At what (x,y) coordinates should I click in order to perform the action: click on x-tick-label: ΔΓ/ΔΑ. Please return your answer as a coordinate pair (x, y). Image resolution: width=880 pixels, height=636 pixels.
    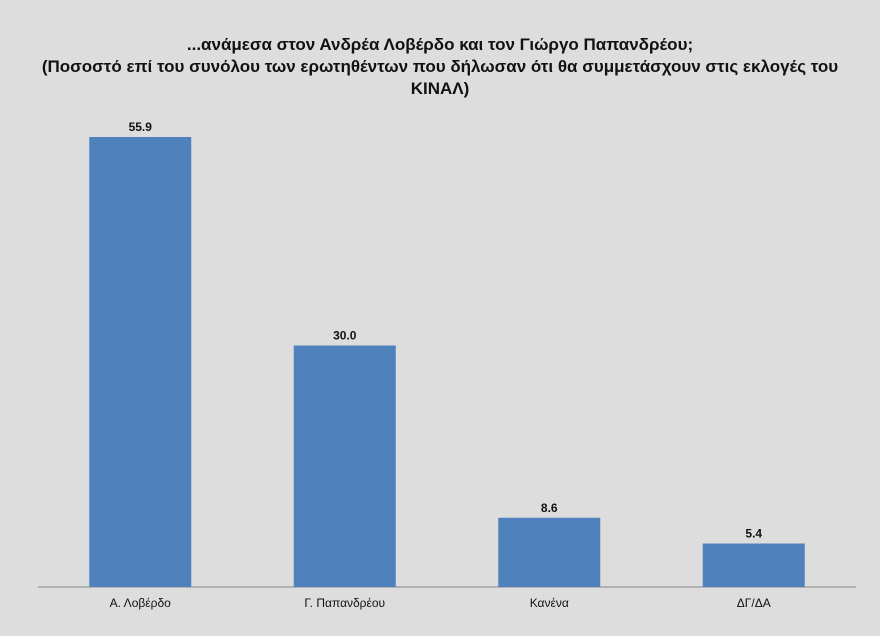
    Looking at the image, I should click on (754, 603).